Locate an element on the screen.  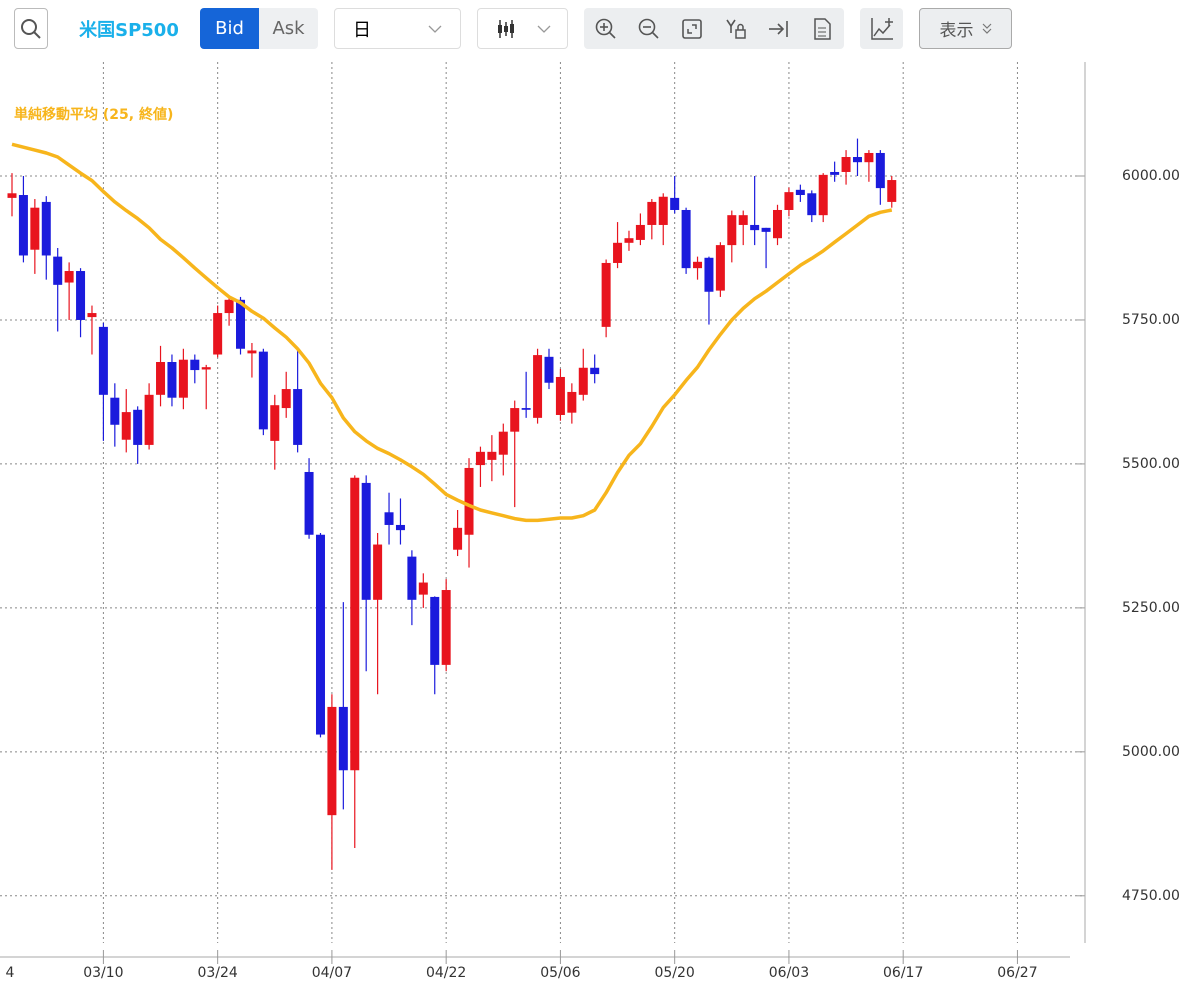
document-icon is located at coordinates (822, 29).